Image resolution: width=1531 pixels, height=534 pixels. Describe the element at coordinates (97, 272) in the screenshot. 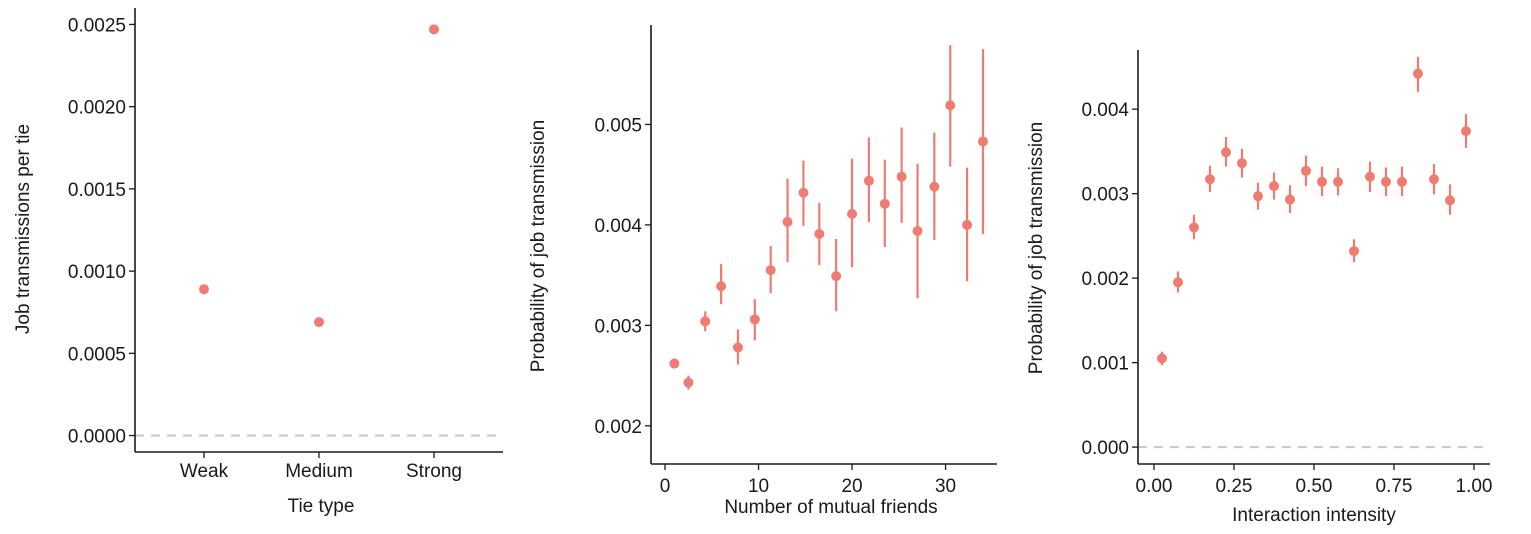

I see `y-tick-label: 0.0010` at that location.